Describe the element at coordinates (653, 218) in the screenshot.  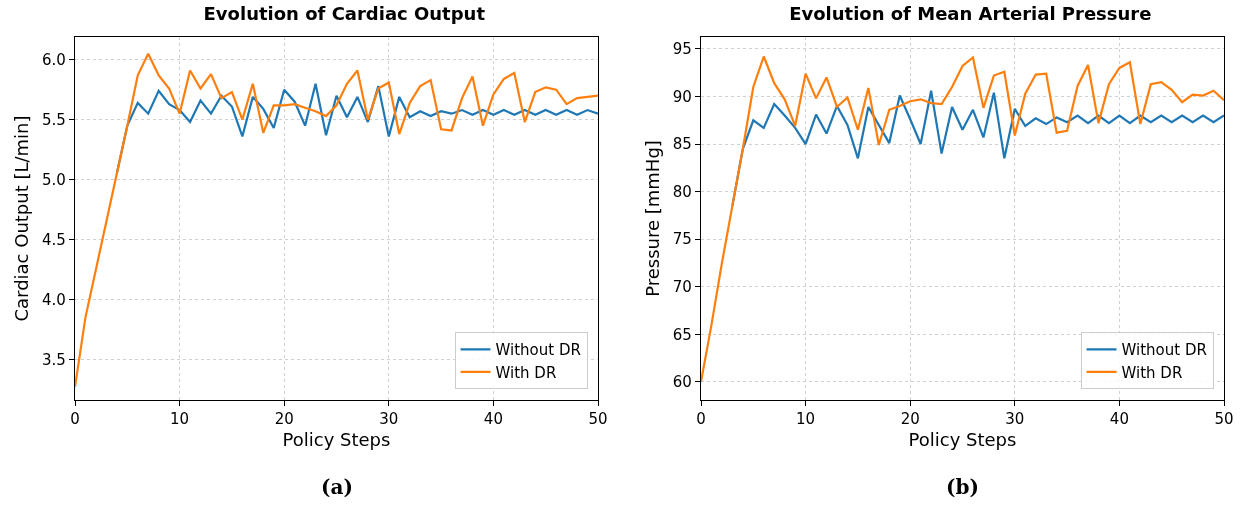
I see `y-axis-title: Pressure [mmHg]` at that location.